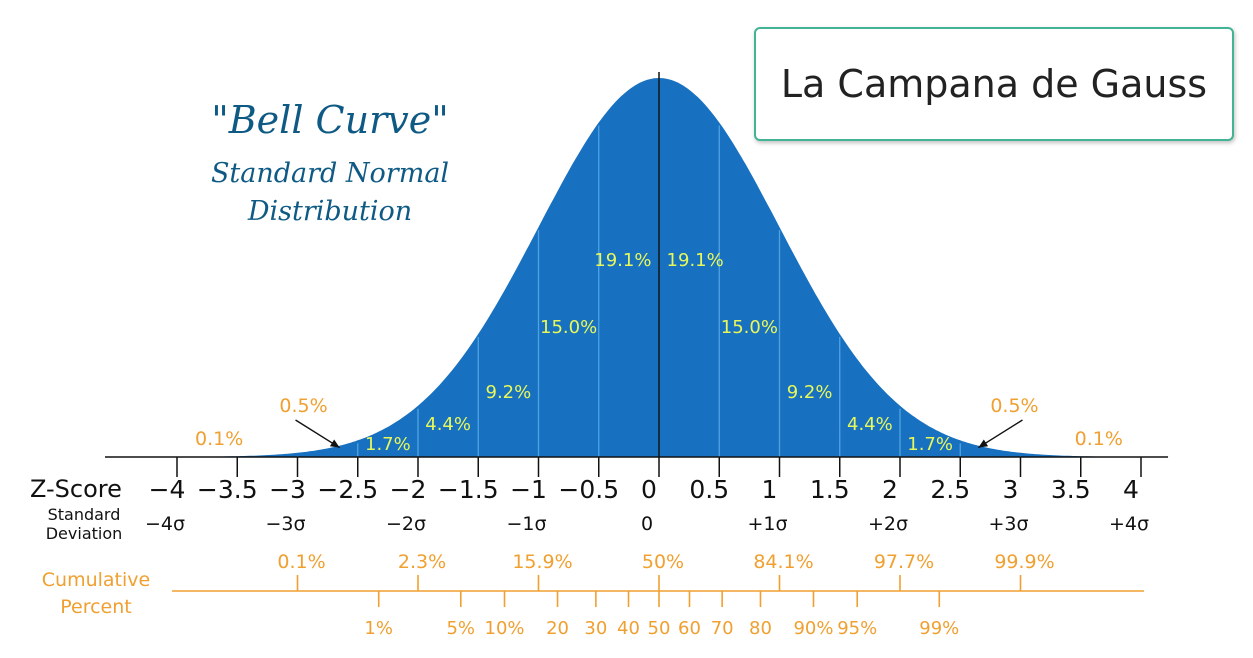 The width and height of the screenshot is (1253, 658). Describe the element at coordinates (167, 489) in the screenshot. I see `z-tick-label: −4` at that location.